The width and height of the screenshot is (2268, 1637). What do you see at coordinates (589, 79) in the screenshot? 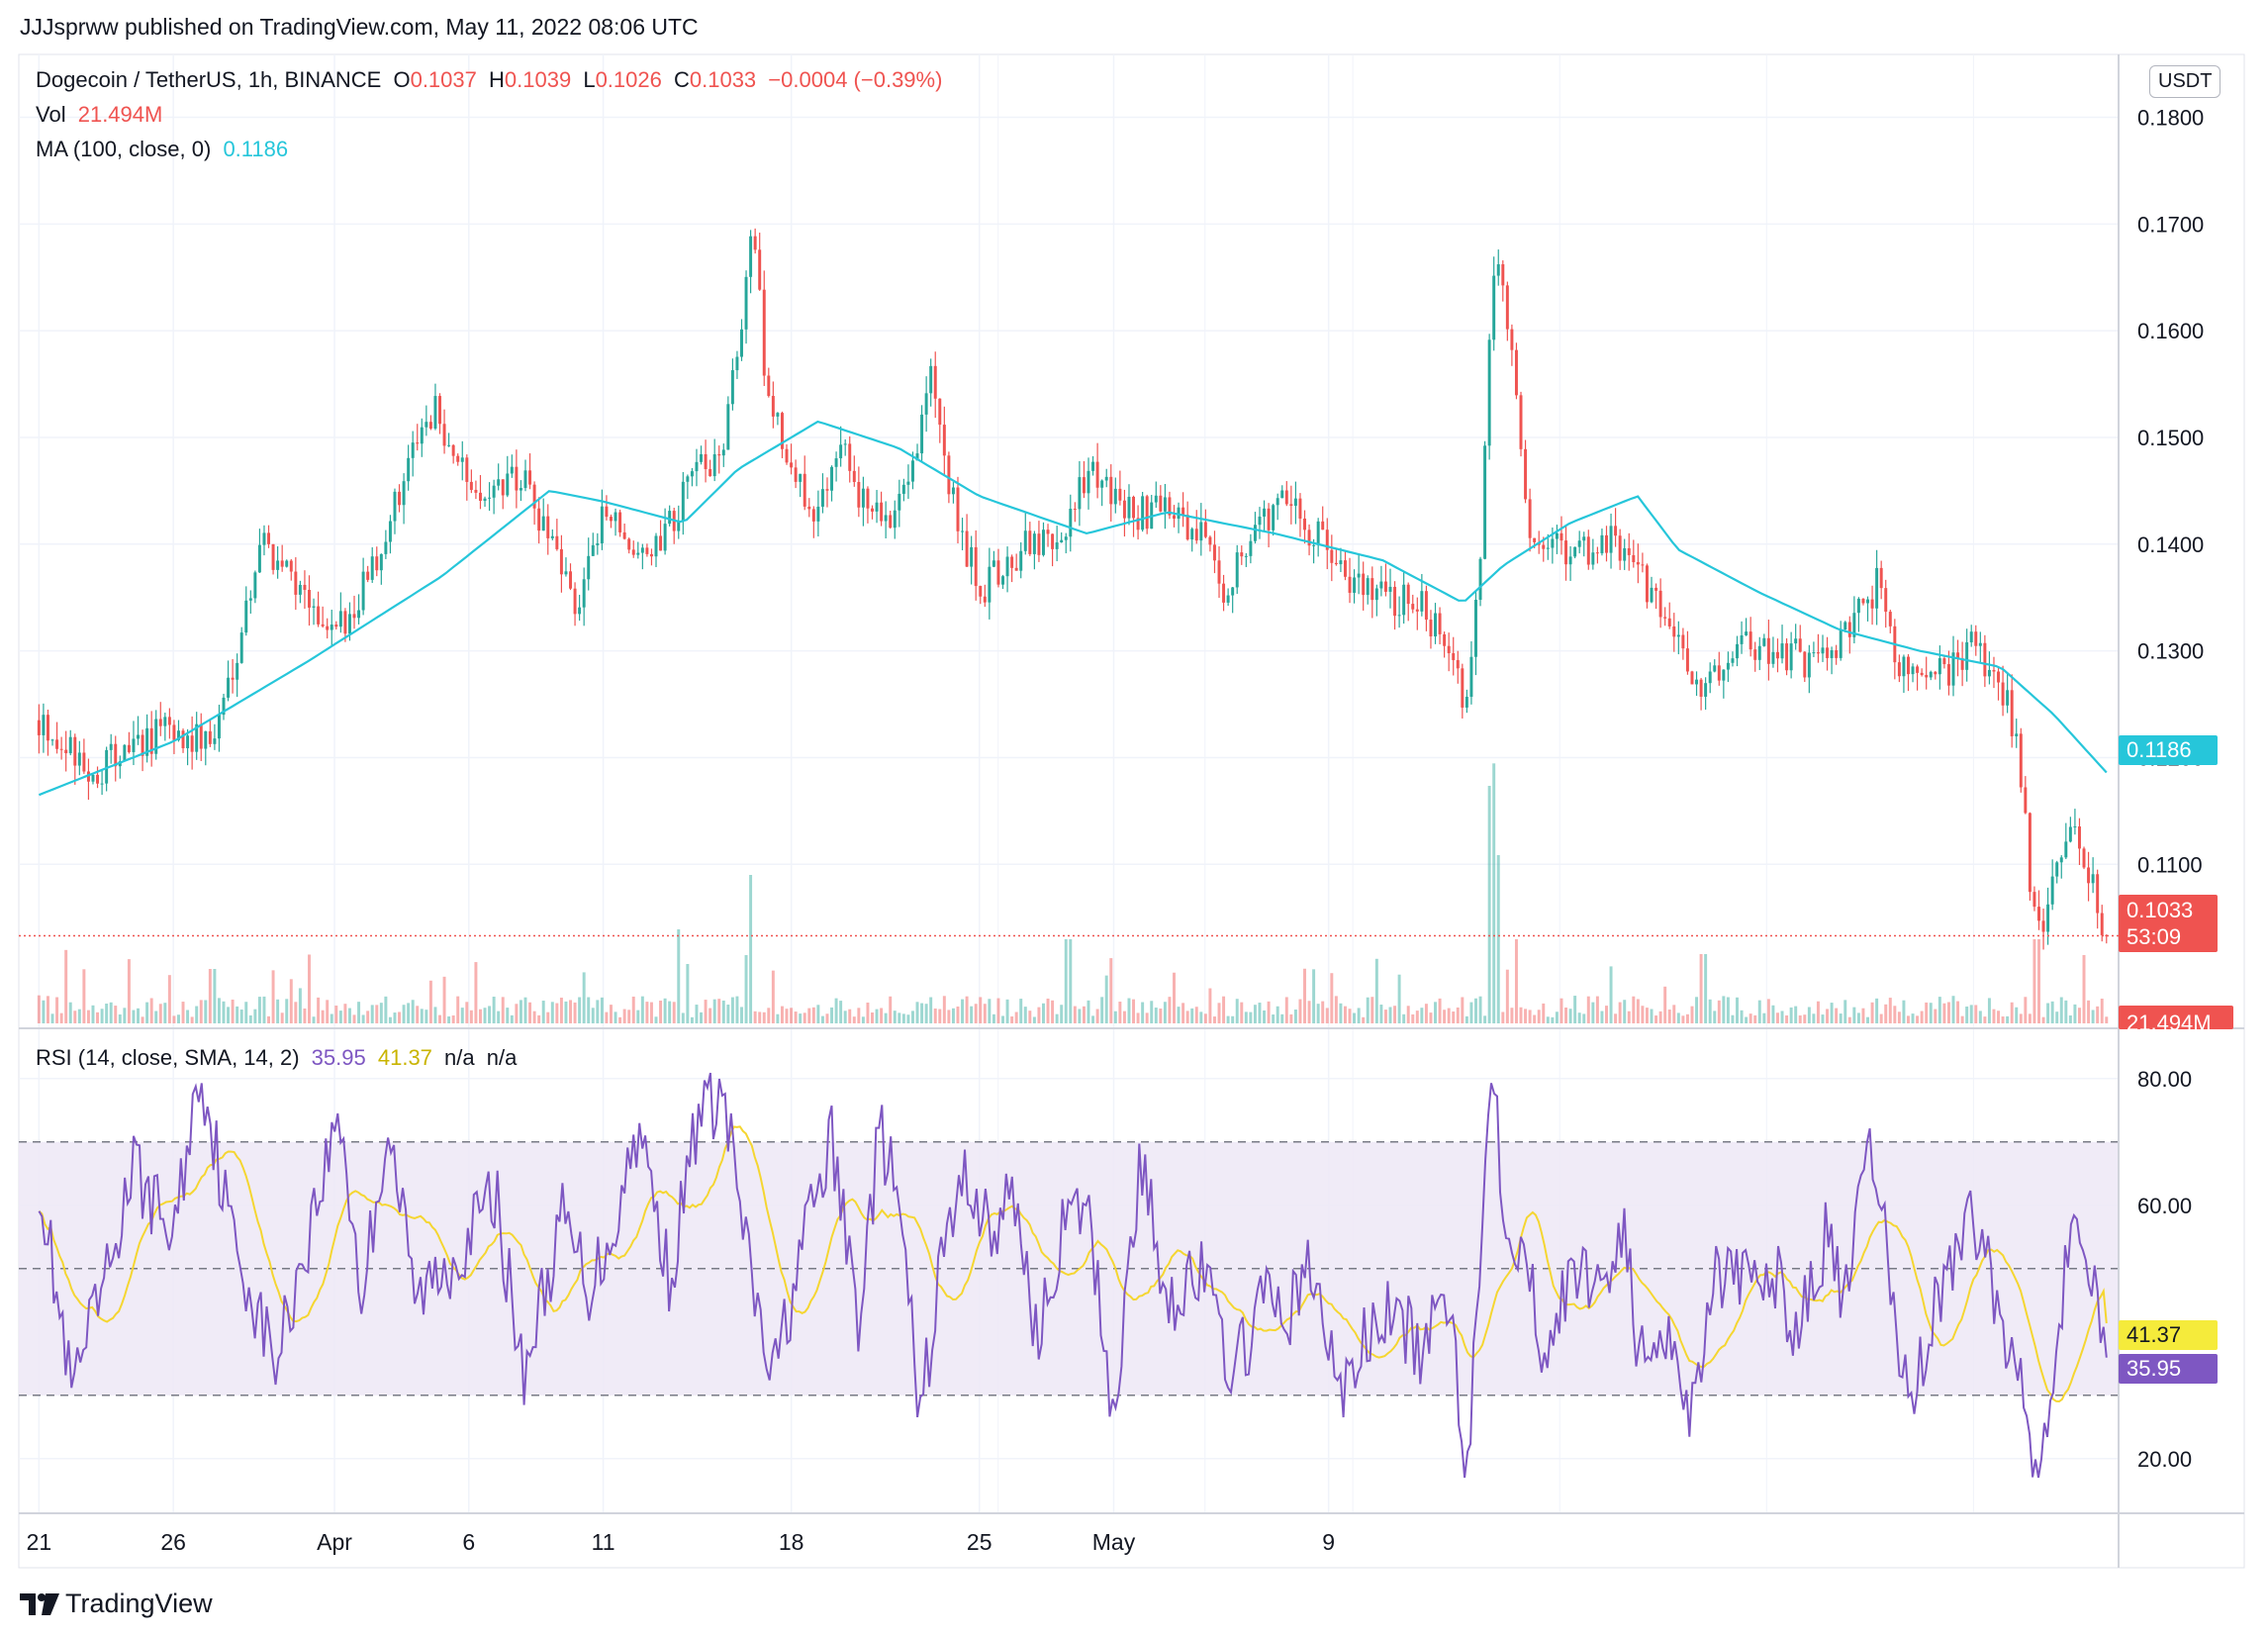
I see `low-label: L` at bounding box center [589, 79].